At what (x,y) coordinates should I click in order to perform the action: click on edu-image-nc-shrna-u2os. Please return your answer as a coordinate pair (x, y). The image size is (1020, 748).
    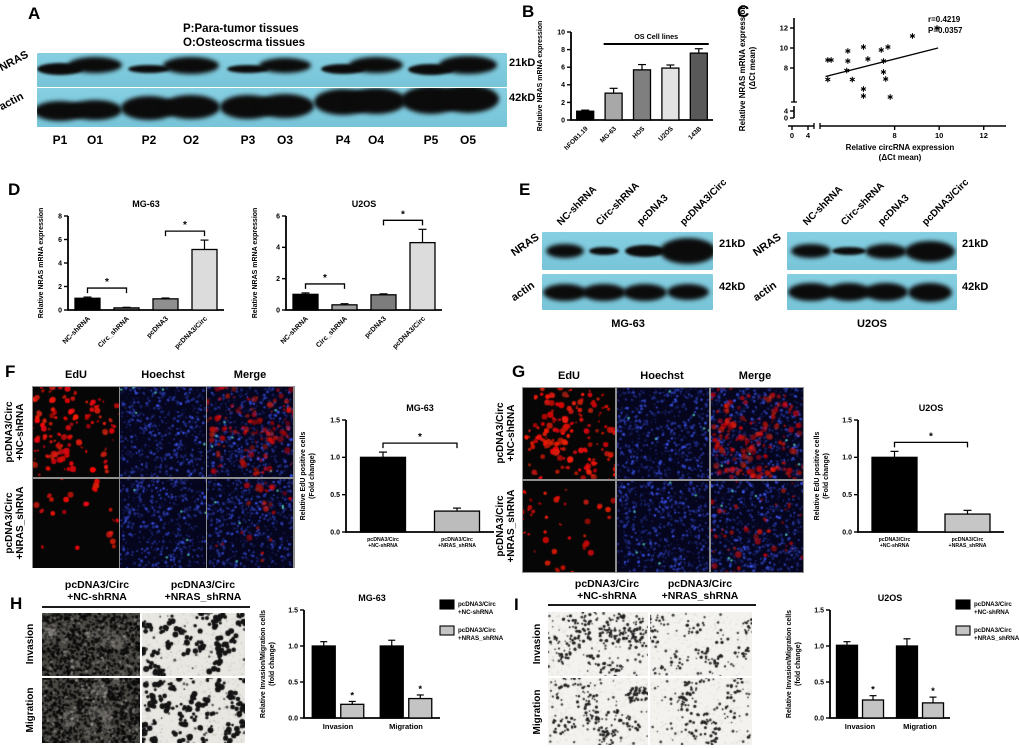
    Looking at the image, I should click on (569, 433).